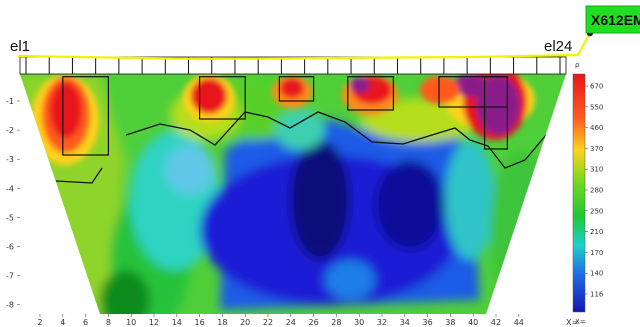 This screenshot has width=640, height=327. What do you see at coordinates (572, 322) in the screenshot?
I see `x-unit-label: X=` at bounding box center [572, 322].